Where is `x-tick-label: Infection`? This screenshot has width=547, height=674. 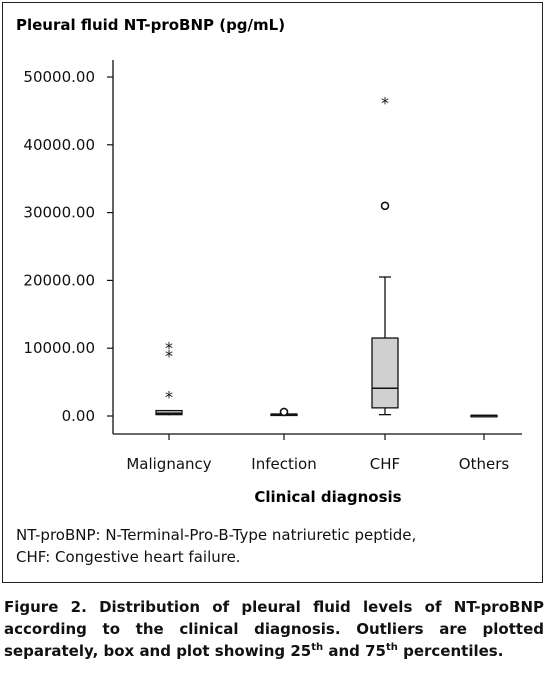
x-tick-label: Infection is located at coordinates (283, 464).